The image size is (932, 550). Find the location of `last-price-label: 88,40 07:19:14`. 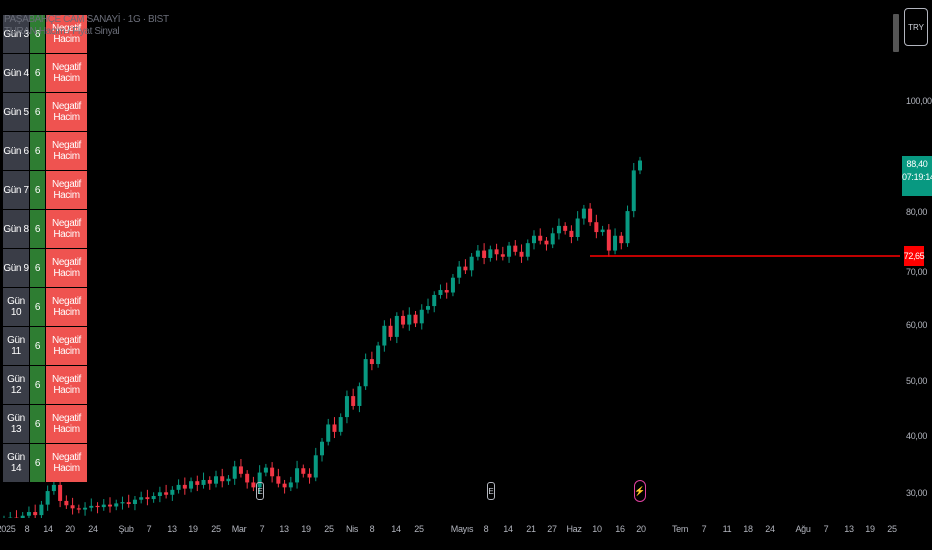

last-price-label: 88,40 07:19:14 is located at coordinates (917, 176).